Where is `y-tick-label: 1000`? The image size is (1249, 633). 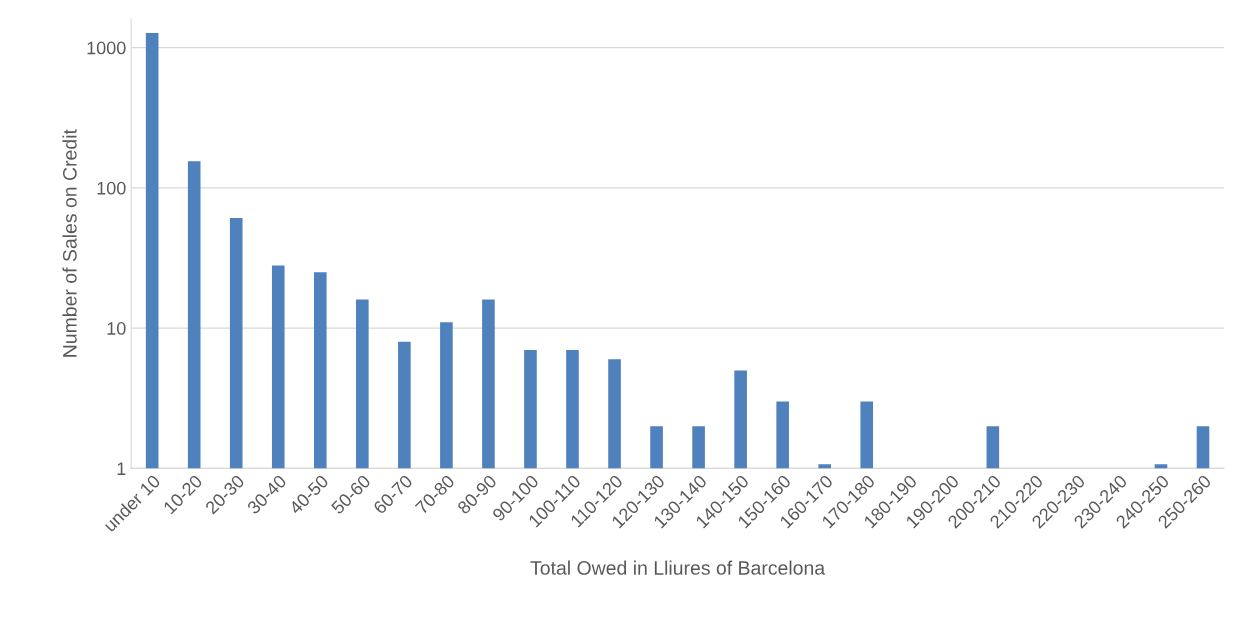
y-tick-label: 1000 is located at coordinates (106, 48).